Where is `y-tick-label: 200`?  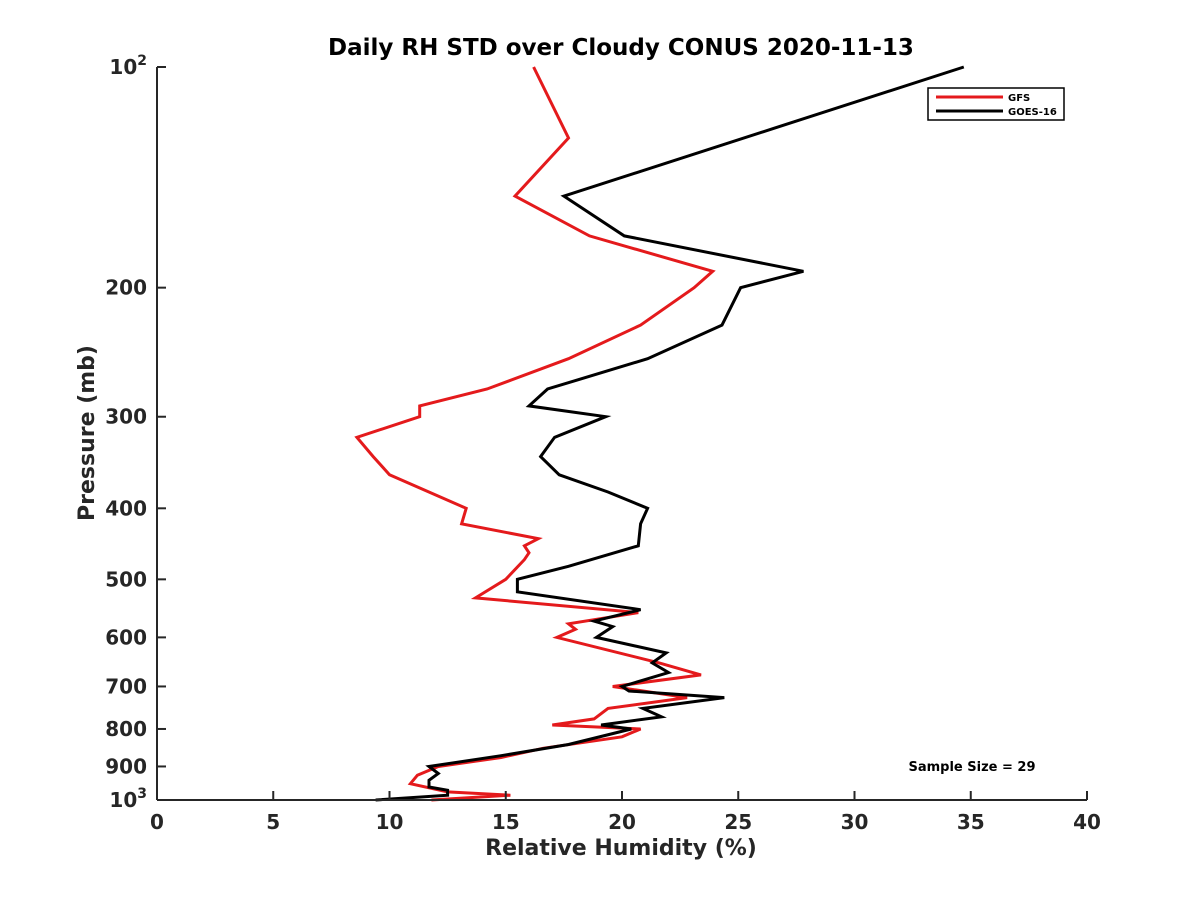
y-tick-label: 200 is located at coordinates (126, 288).